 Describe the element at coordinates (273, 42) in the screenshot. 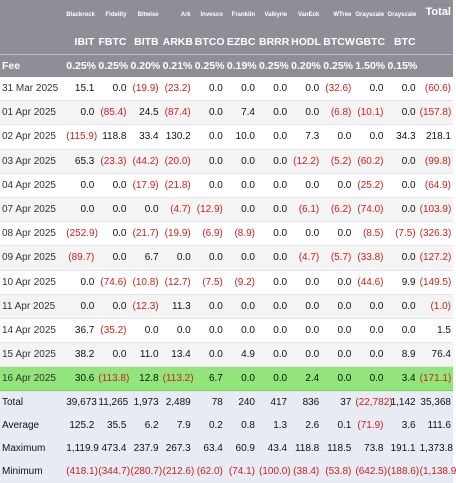

I see `ticker-header: BRRR` at that location.